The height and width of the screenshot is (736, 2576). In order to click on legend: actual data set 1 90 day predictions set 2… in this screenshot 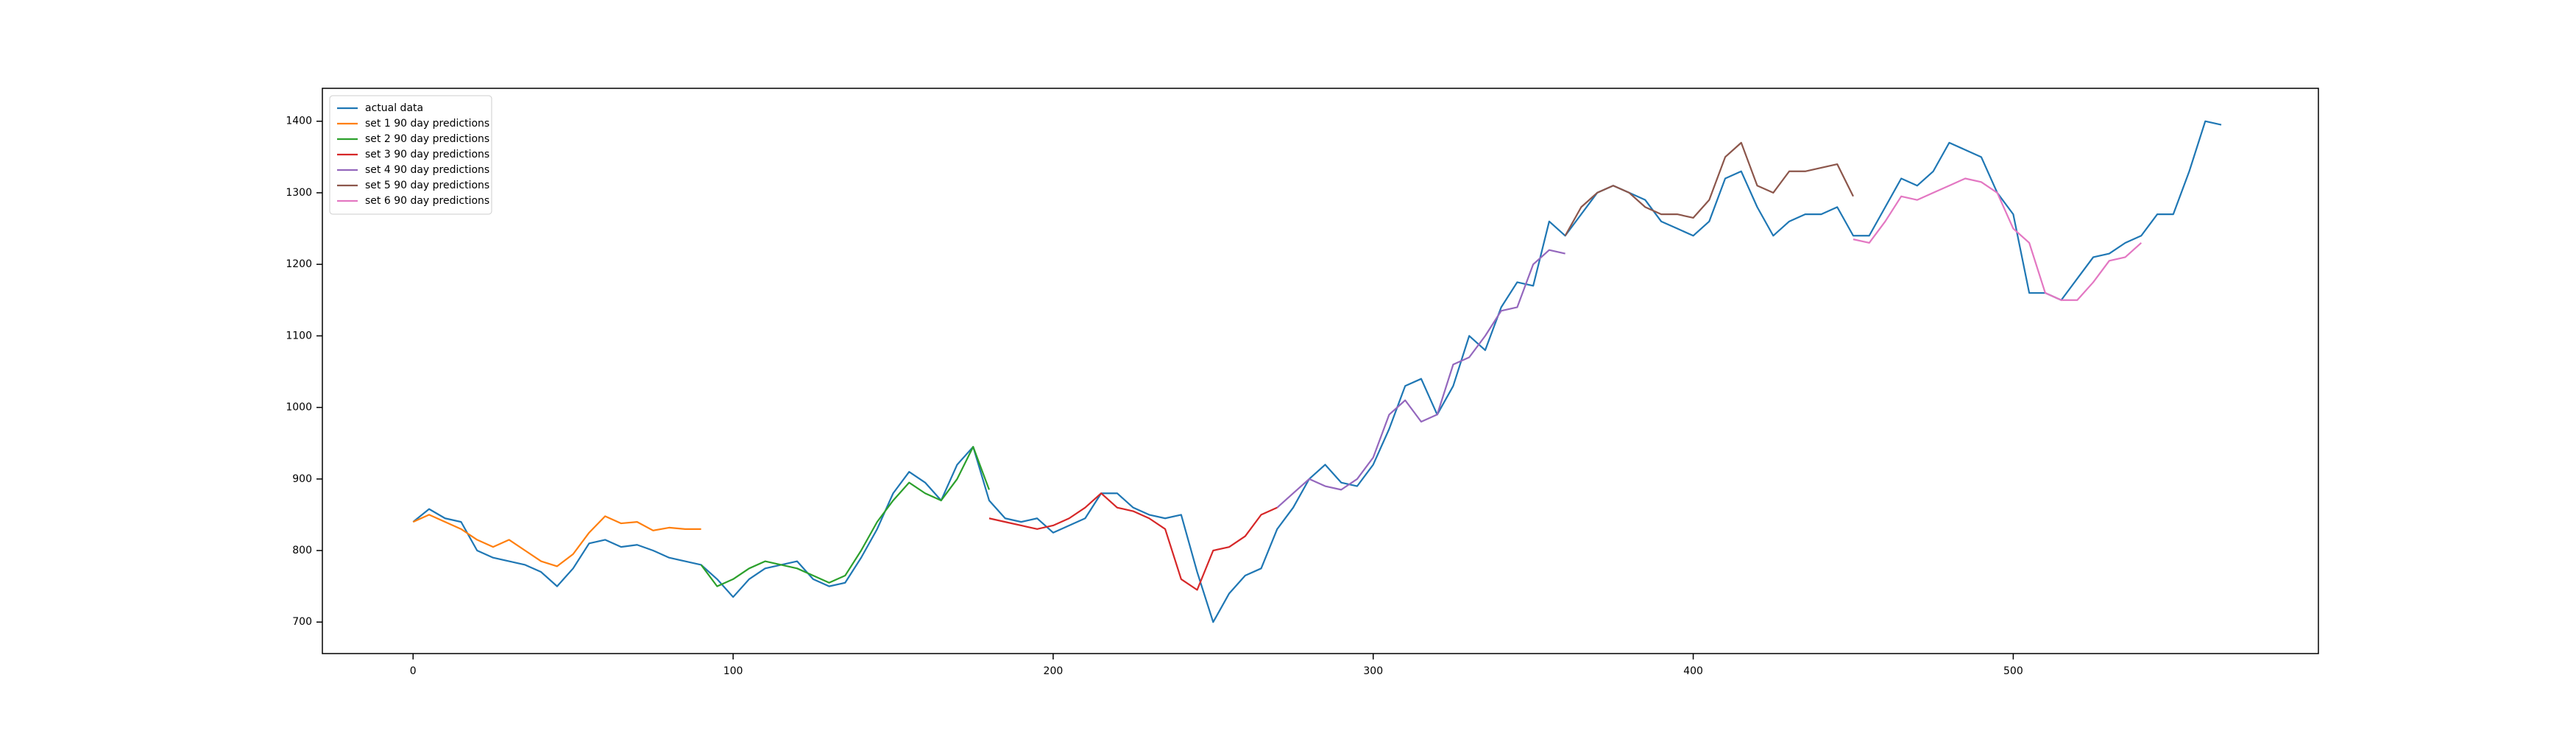, I will do `click(411, 155)`.